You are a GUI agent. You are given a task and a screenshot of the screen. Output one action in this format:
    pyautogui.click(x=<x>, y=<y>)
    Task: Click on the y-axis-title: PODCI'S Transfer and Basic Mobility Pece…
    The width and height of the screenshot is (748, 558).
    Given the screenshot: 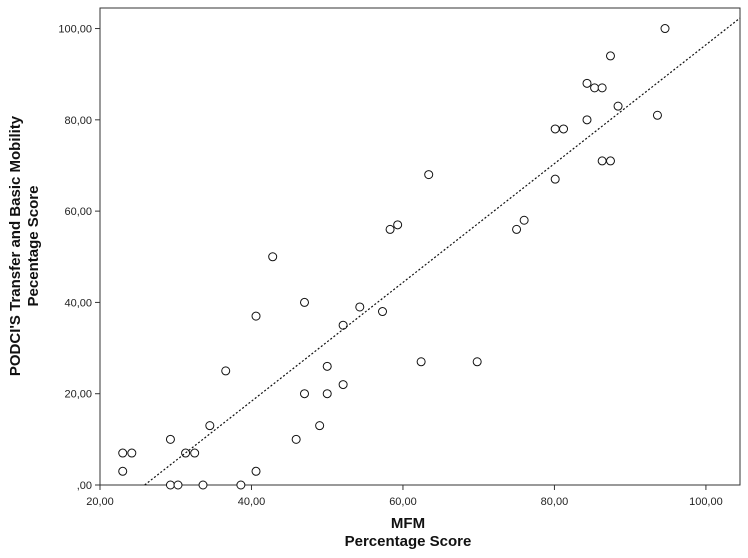 What is the action you would take?
    pyautogui.click(x=24, y=245)
    